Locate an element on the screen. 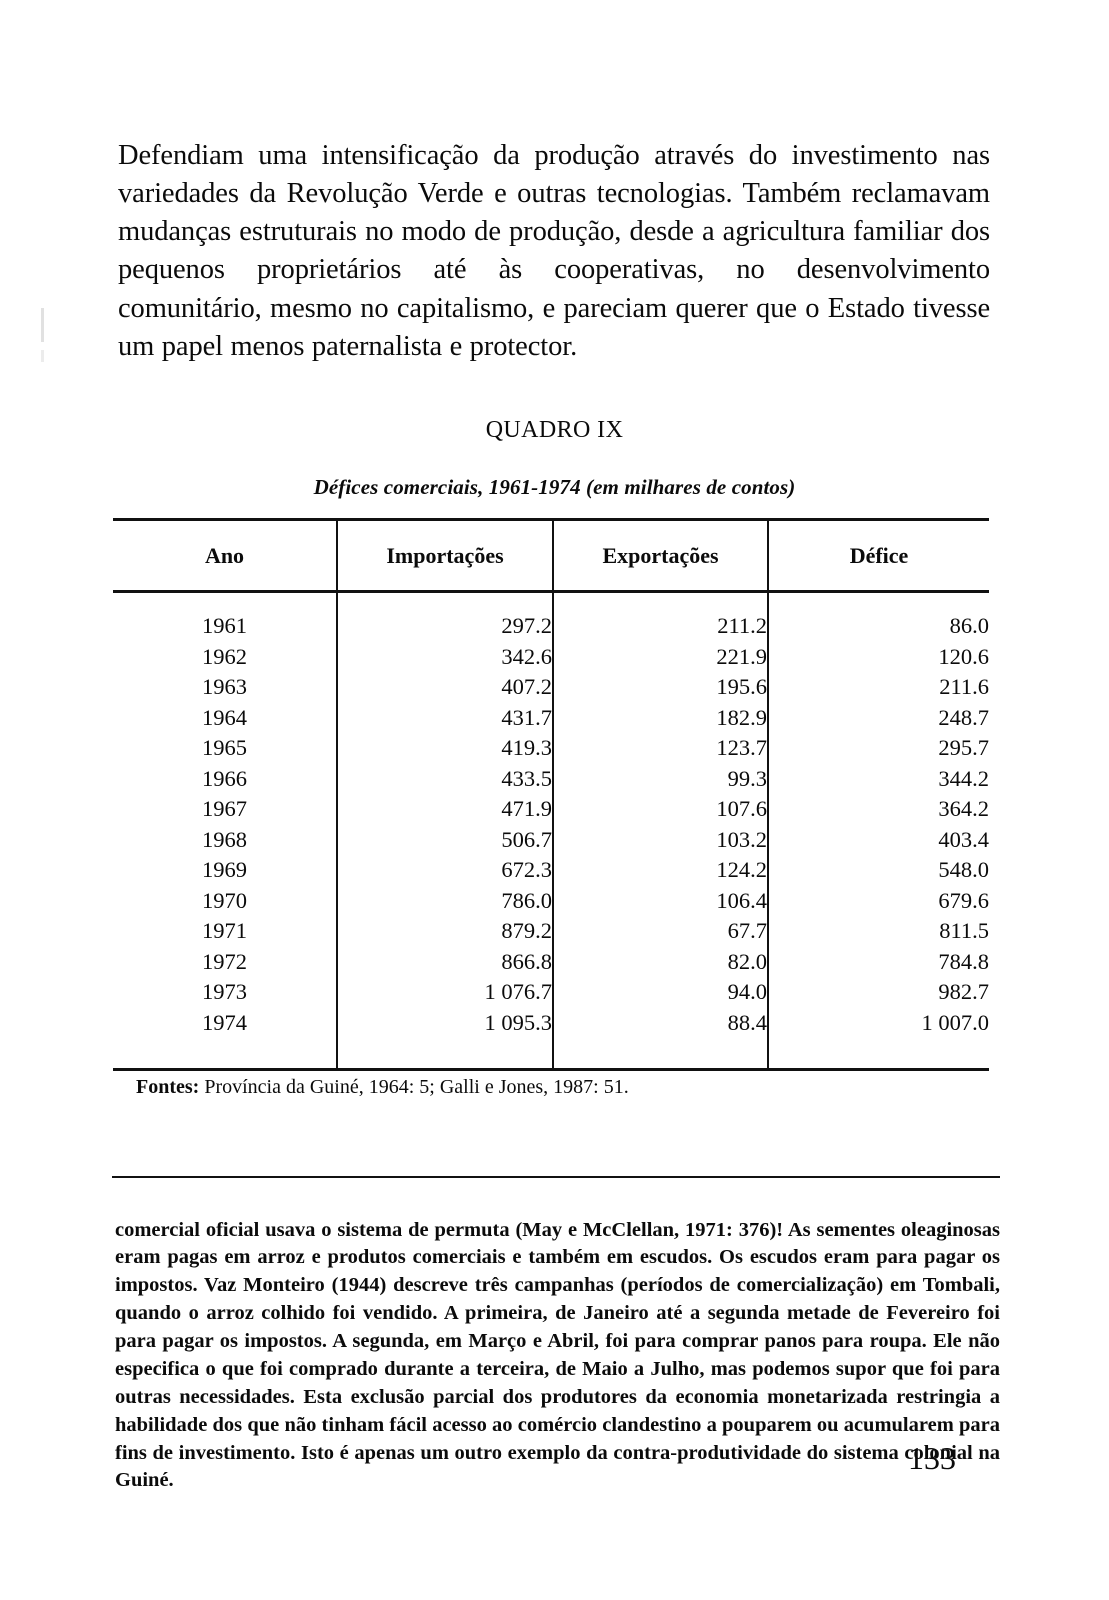 The height and width of the screenshot is (1600, 1109). cell-defice: 120.6 is located at coordinates (878, 656).